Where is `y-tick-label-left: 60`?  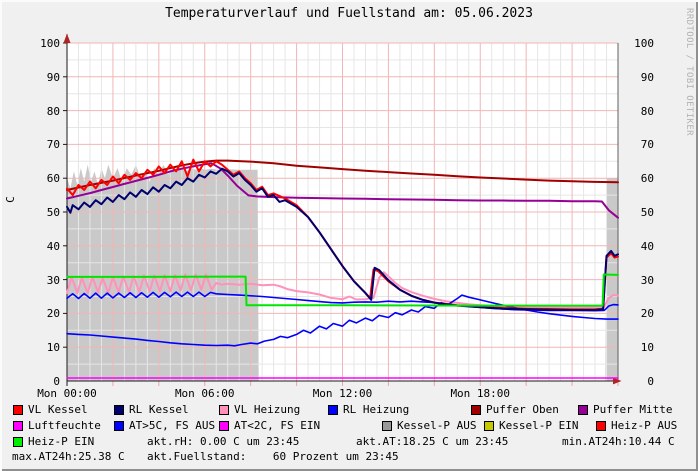 y-tick-label-left: 60 is located at coordinates (53, 179).